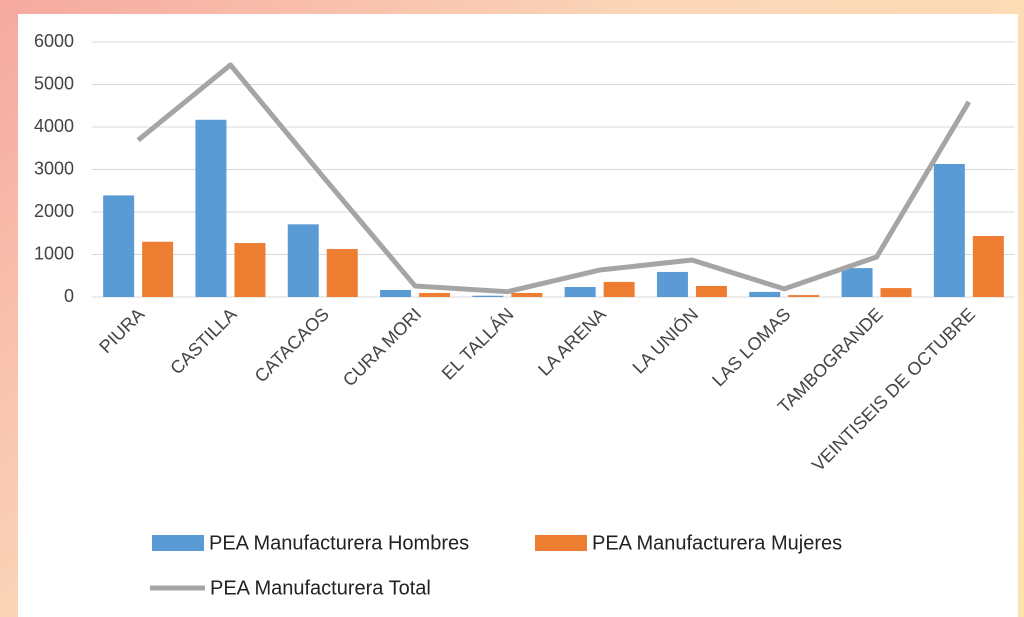 This screenshot has width=1024, height=617. I want to click on legend-label: PEA Manufacturera Hombres, so click(339, 543).